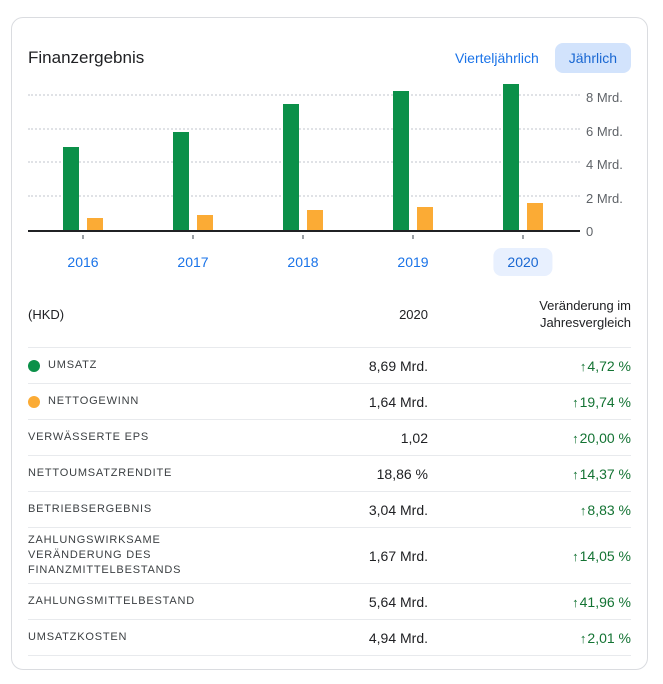 The height and width of the screenshot is (684, 663). I want to click on change-header: Veränderung im Jahresvergleich, so click(585, 314).